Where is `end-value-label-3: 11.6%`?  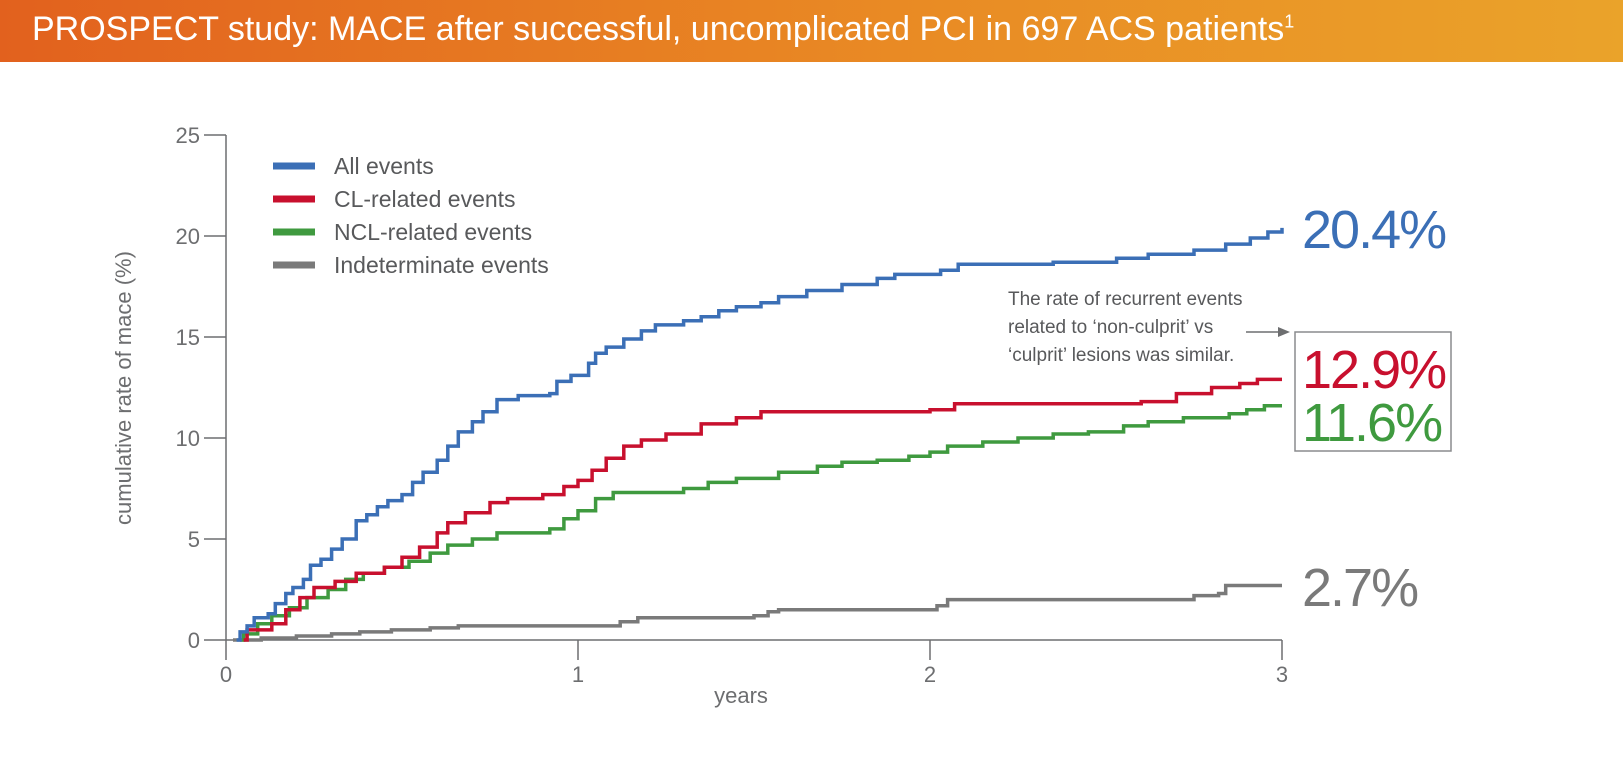
end-value-label-3: 11.6% is located at coordinates (1372, 423).